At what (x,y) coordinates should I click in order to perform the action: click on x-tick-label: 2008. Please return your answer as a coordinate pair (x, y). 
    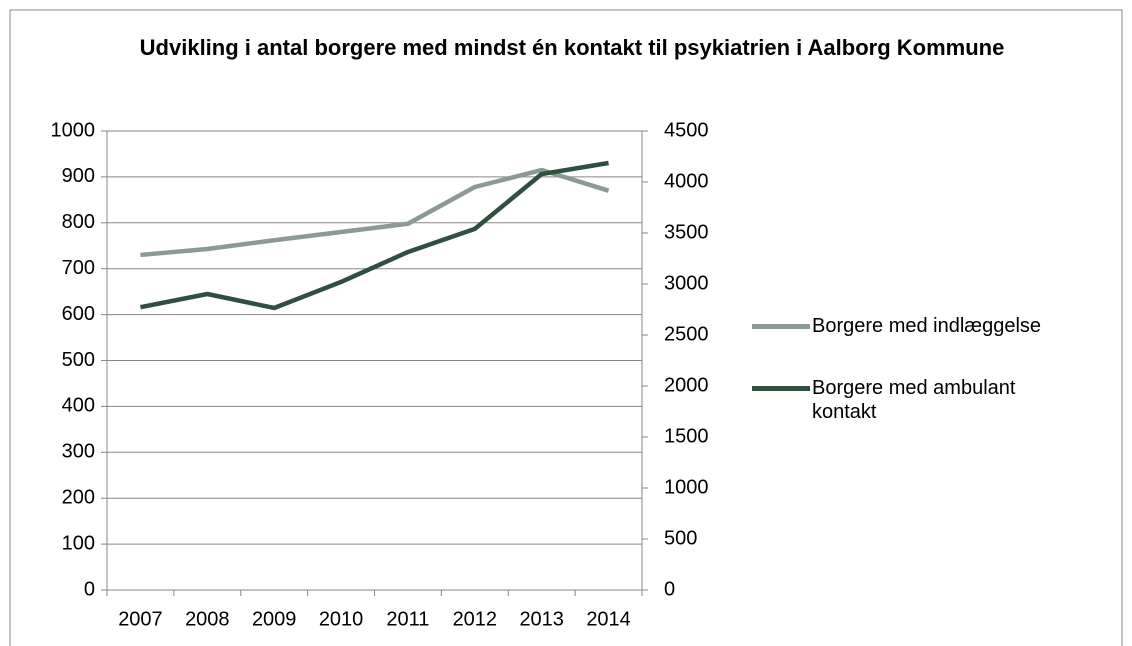
    Looking at the image, I should click on (207, 619).